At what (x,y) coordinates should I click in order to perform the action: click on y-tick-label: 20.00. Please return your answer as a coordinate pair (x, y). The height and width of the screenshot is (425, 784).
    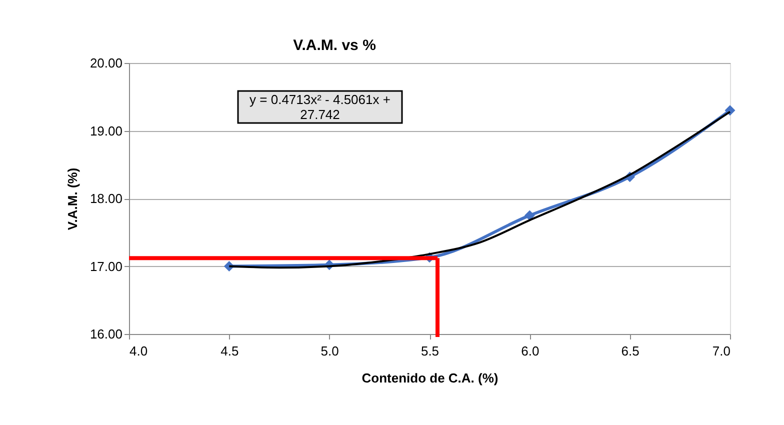
    Looking at the image, I should click on (106, 63).